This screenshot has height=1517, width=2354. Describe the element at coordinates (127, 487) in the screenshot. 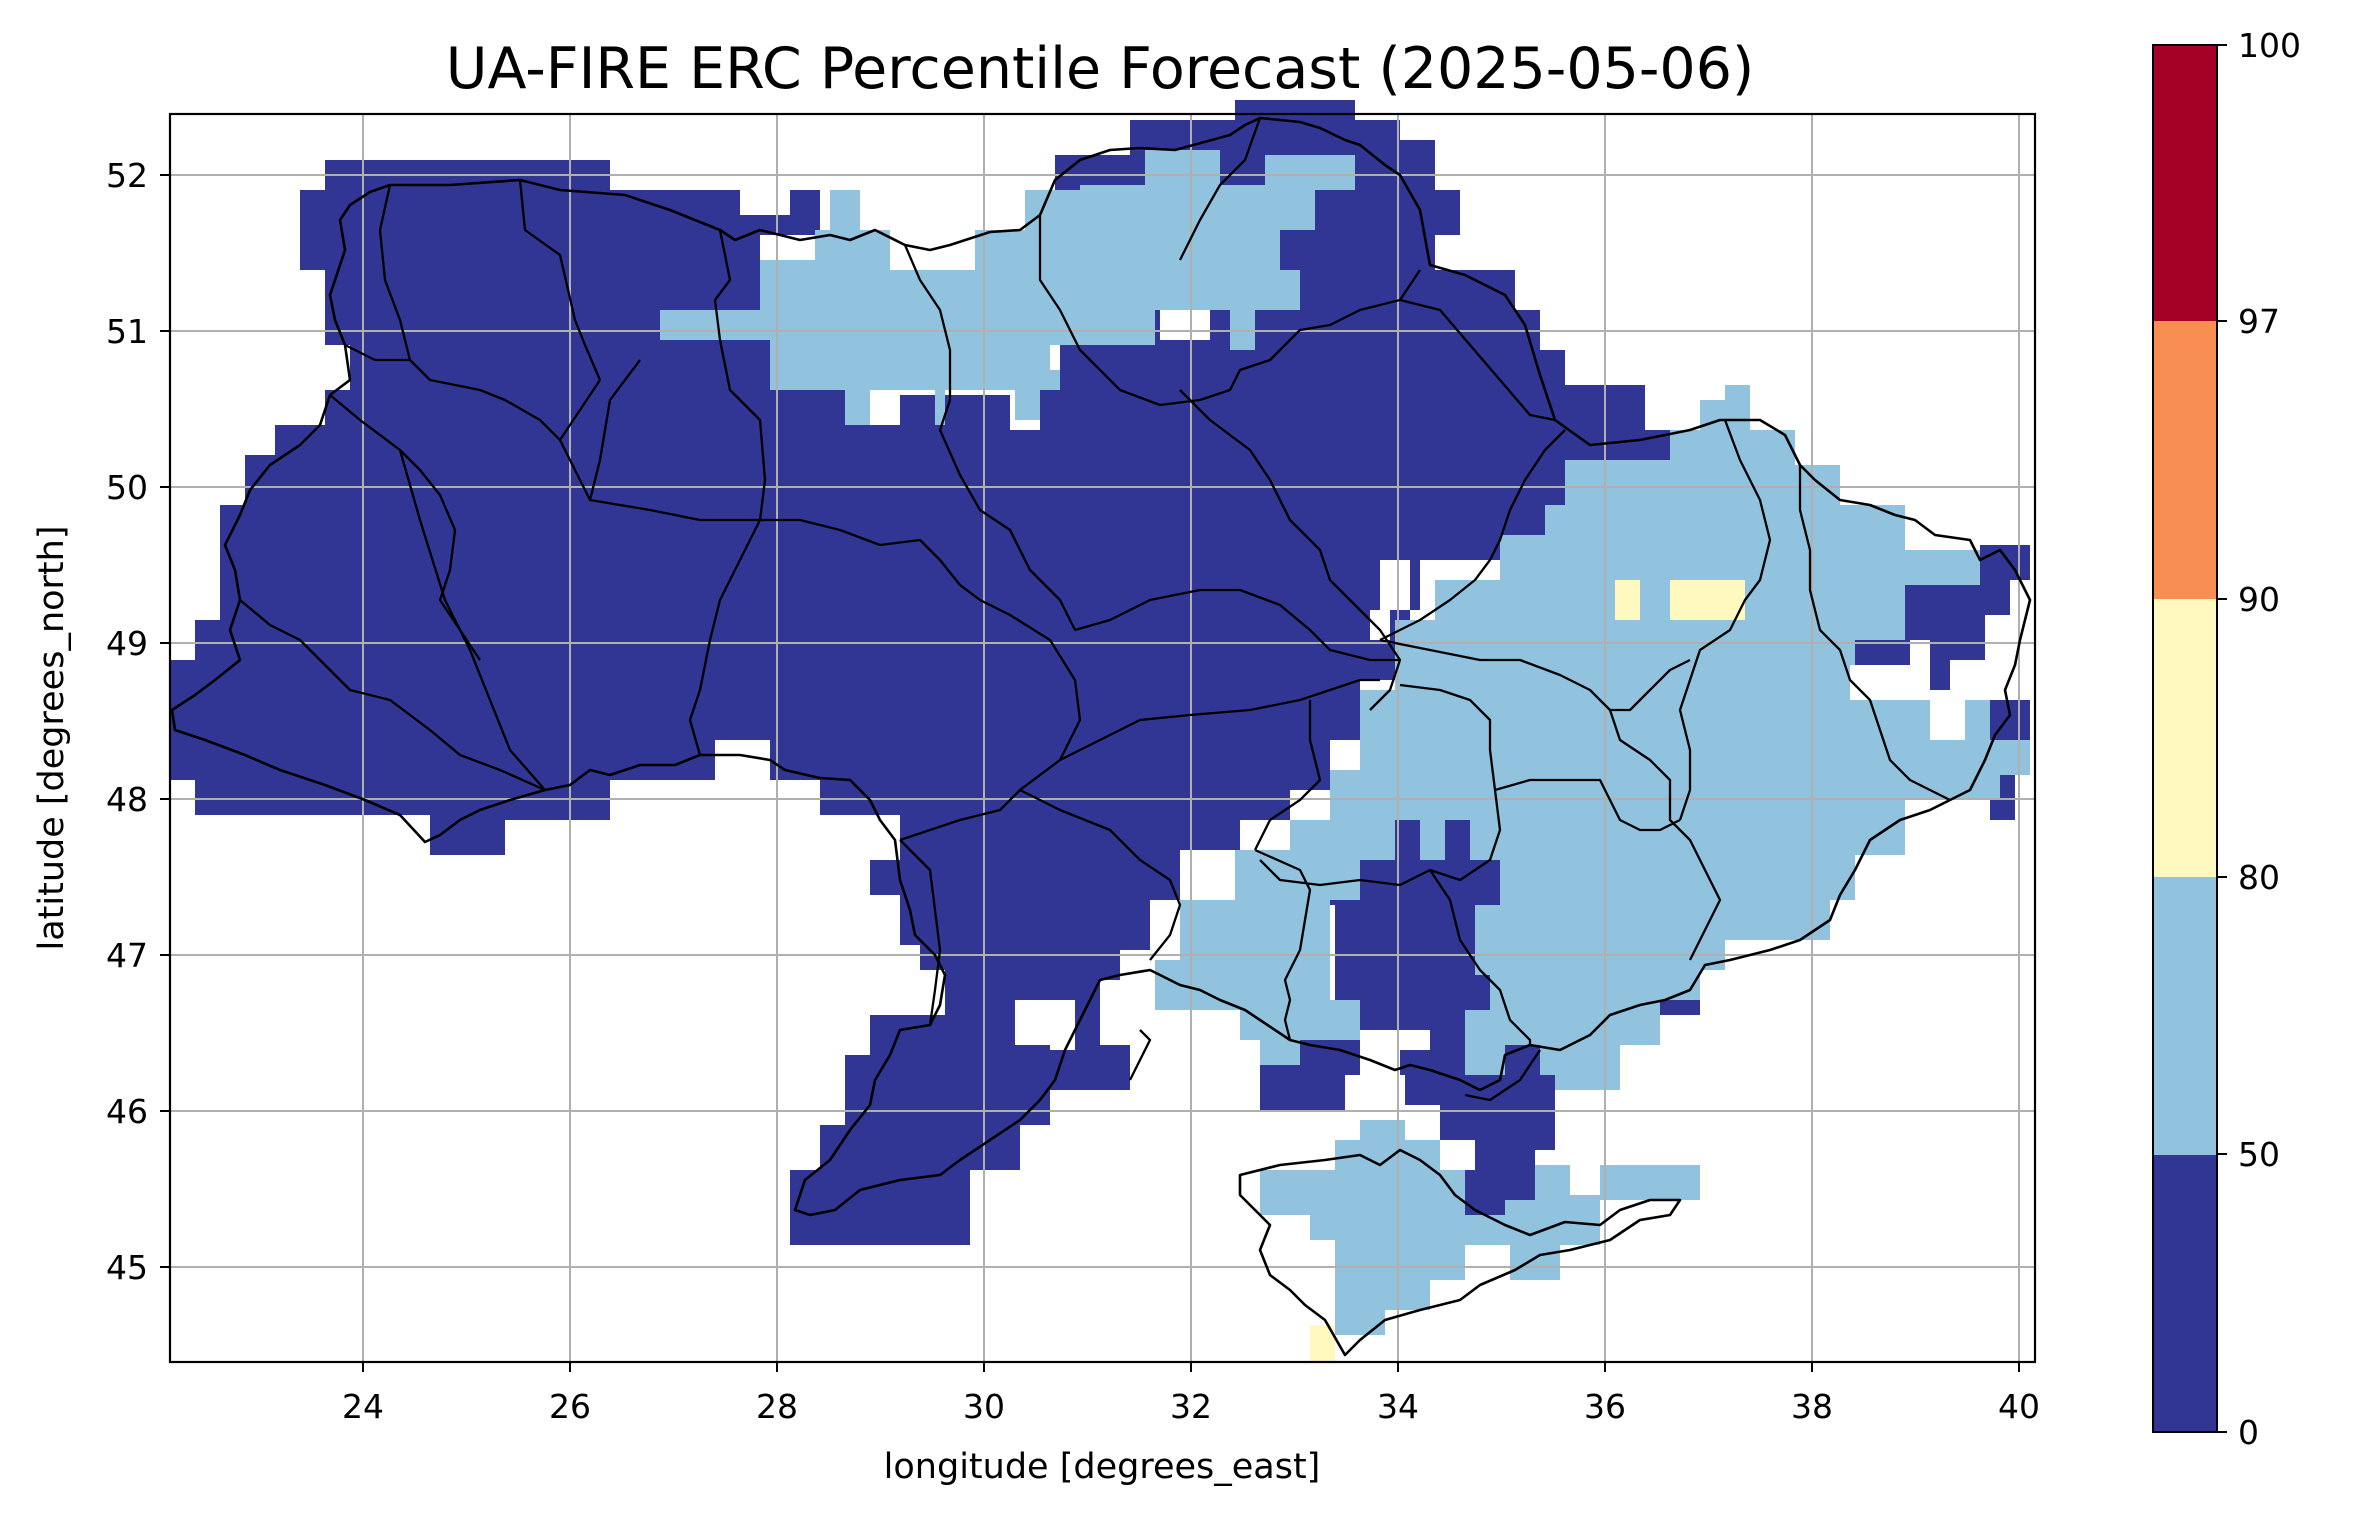

I see `y-tick-label: 50` at that location.